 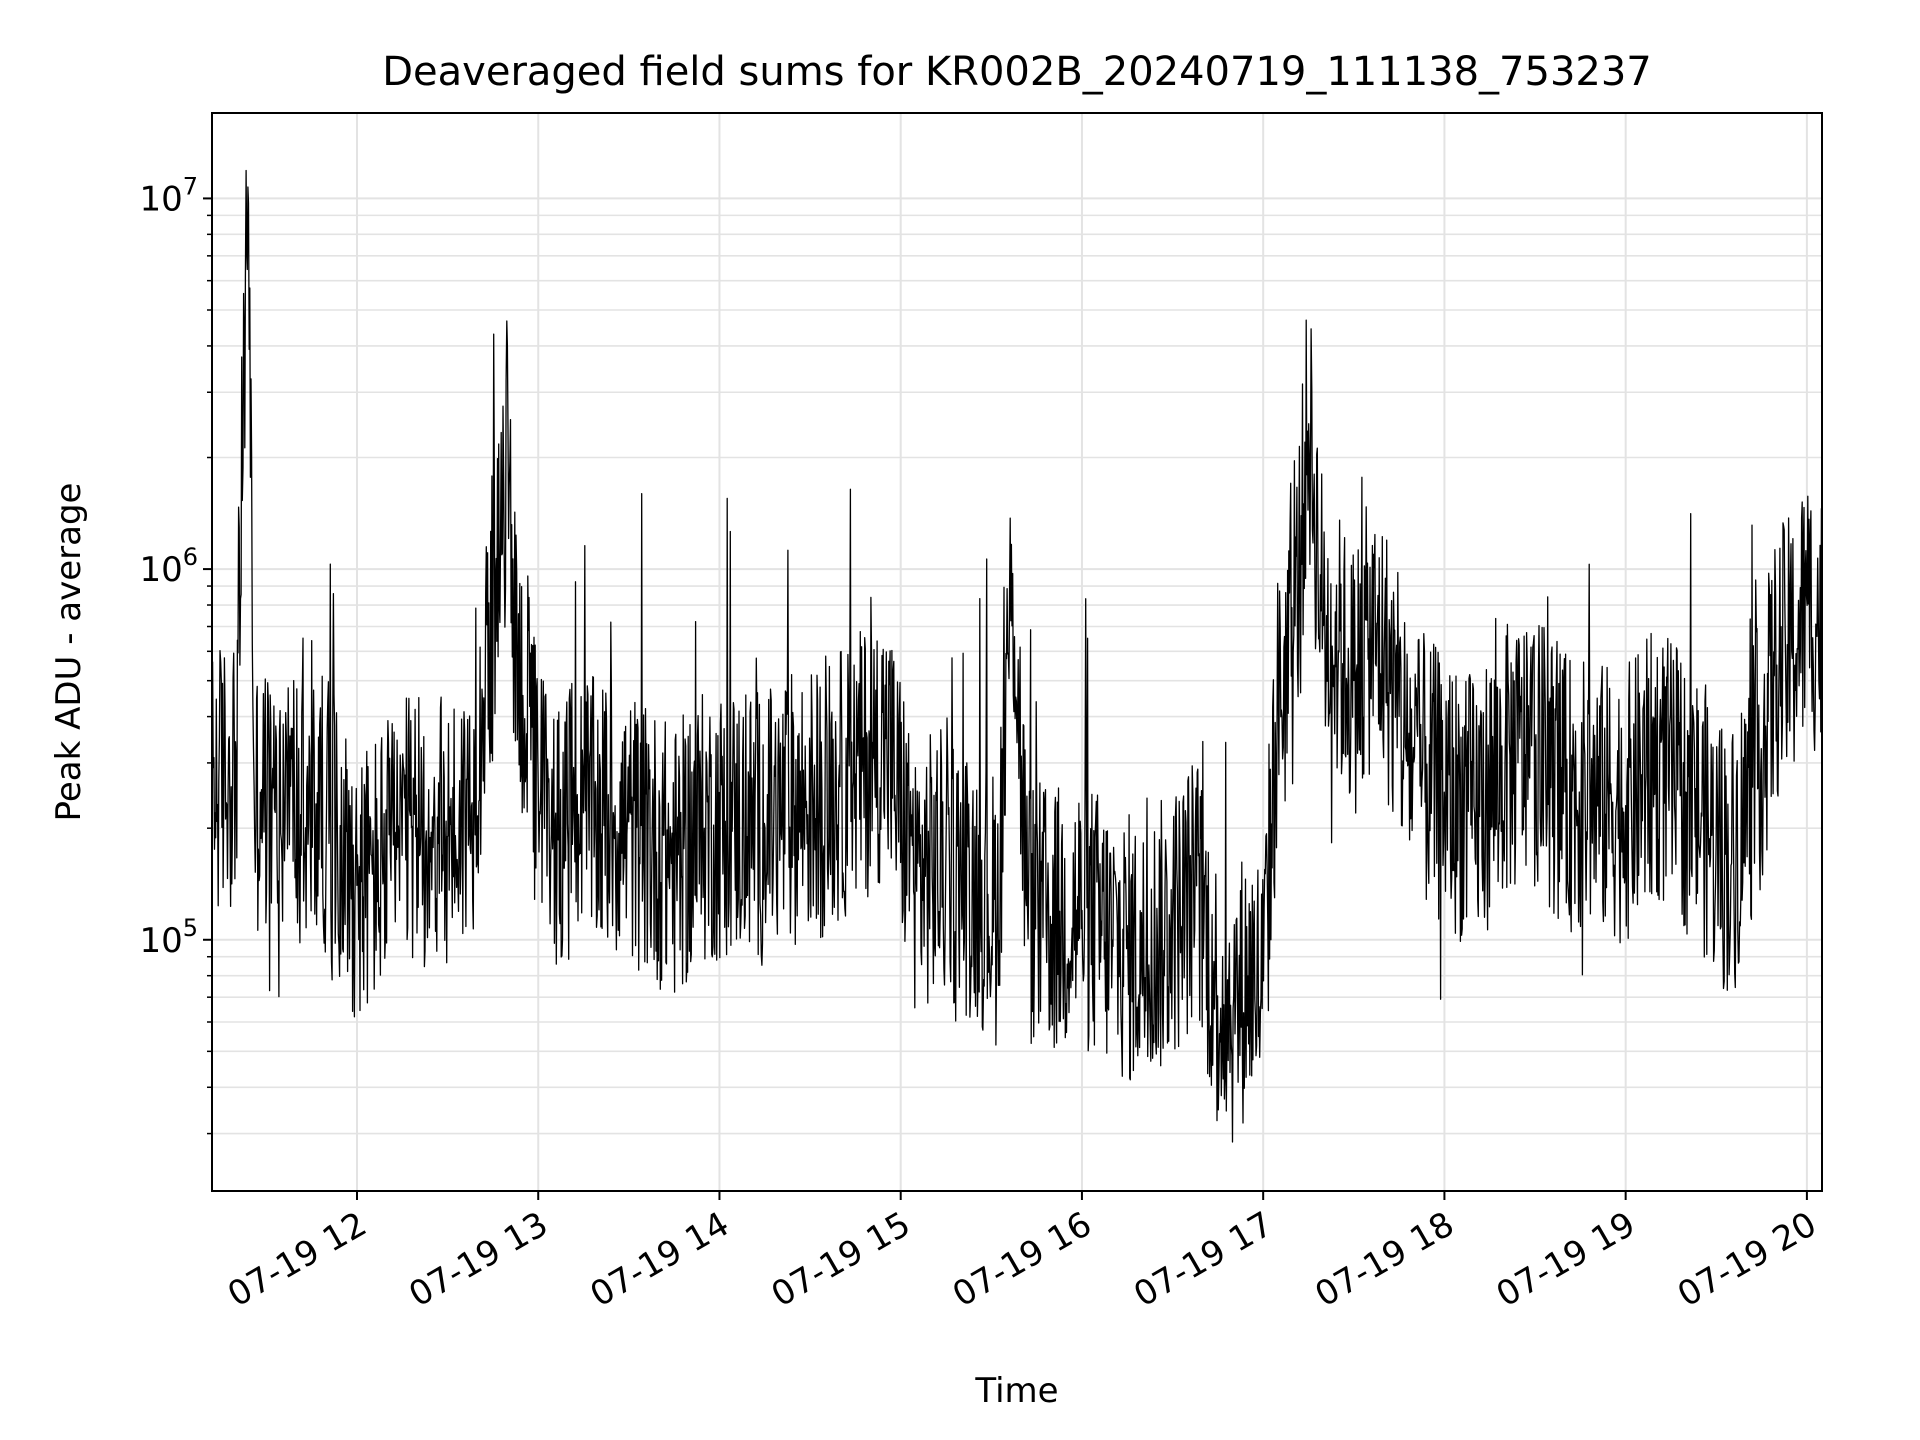 What do you see at coordinates (69, 652) in the screenshot?
I see `y-axis-label: Peak ADU - average` at bounding box center [69, 652].